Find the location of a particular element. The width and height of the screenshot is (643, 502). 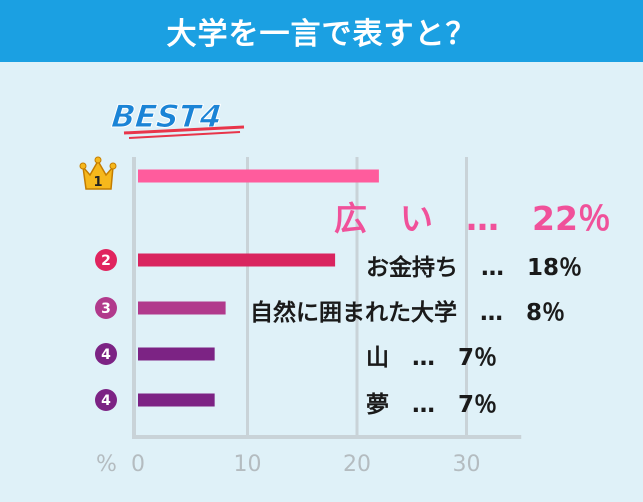

x-axis-unit-label: % is located at coordinates (106, 464).